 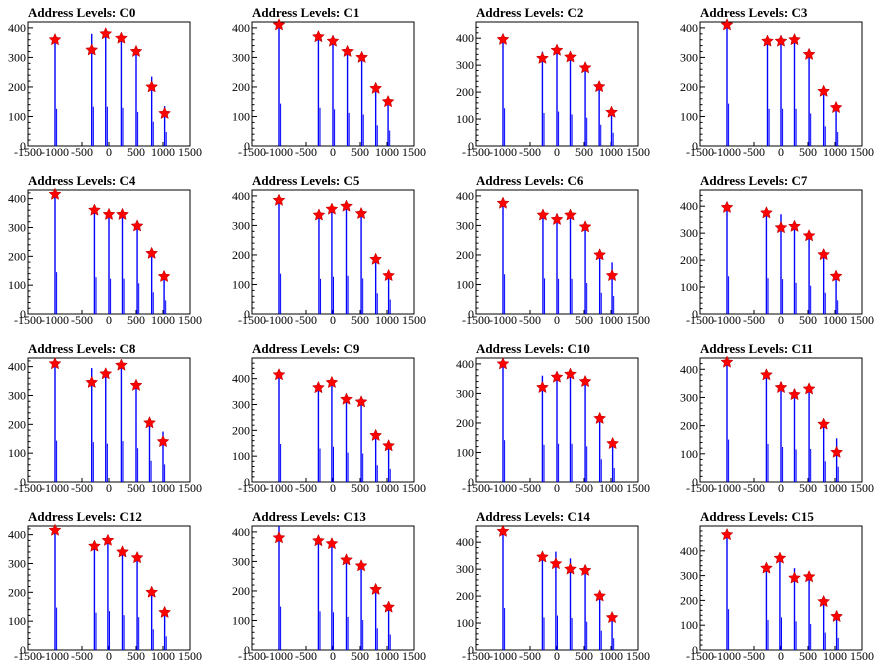 I want to click on chart-title: Address Levels: C0, so click(x=82, y=12).